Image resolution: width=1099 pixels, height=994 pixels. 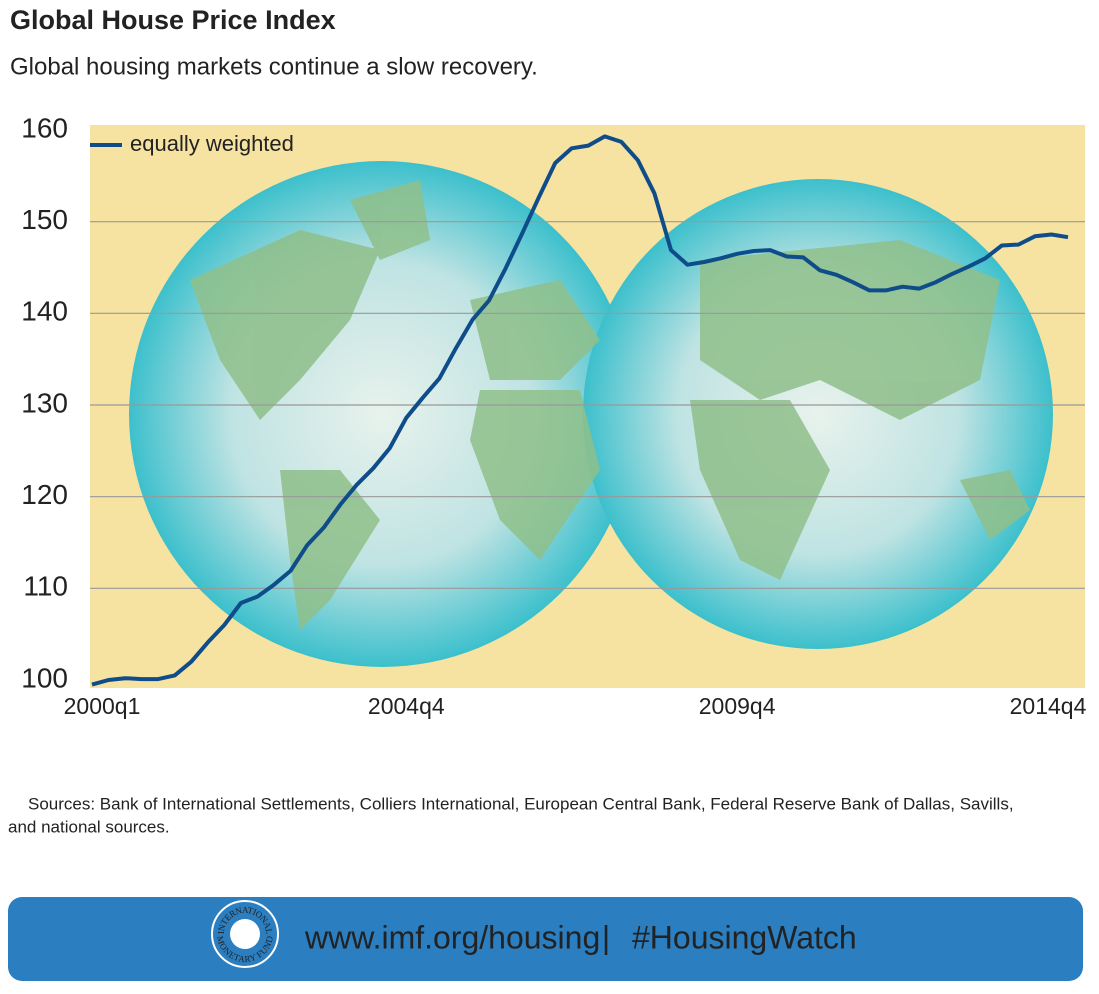 I want to click on y-tick-label: 100, so click(x=44, y=677).